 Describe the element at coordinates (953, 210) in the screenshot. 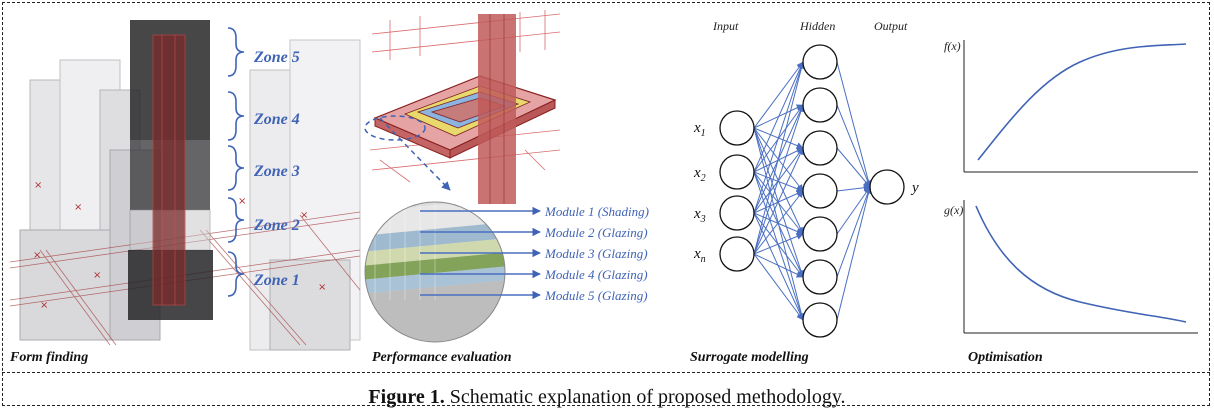

I see `g-plot-label: g(x)` at that location.